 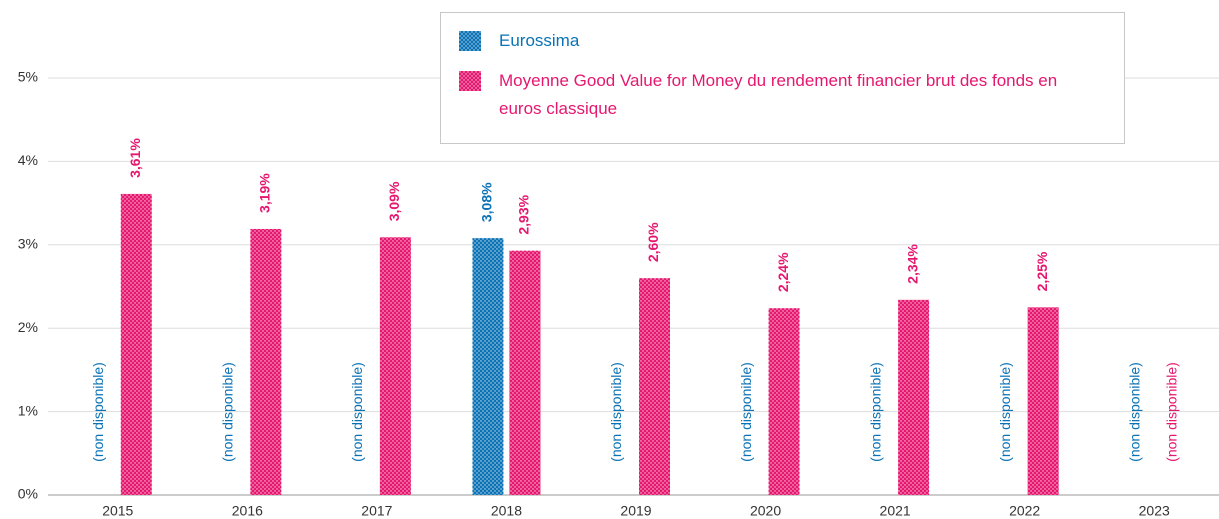 What do you see at coordinates (28, 244) in the screenshot?
I see `y-tick-label: 3%` at bounding box center [28, 244].